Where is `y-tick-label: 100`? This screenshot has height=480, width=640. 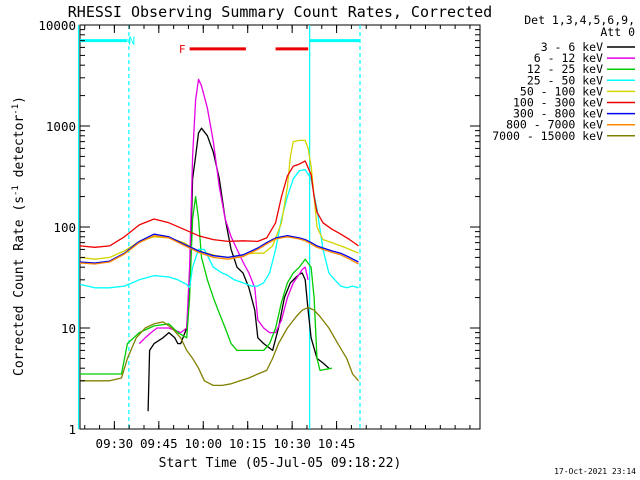 y-tick-label: 100 is located at coordinates (64, 227).